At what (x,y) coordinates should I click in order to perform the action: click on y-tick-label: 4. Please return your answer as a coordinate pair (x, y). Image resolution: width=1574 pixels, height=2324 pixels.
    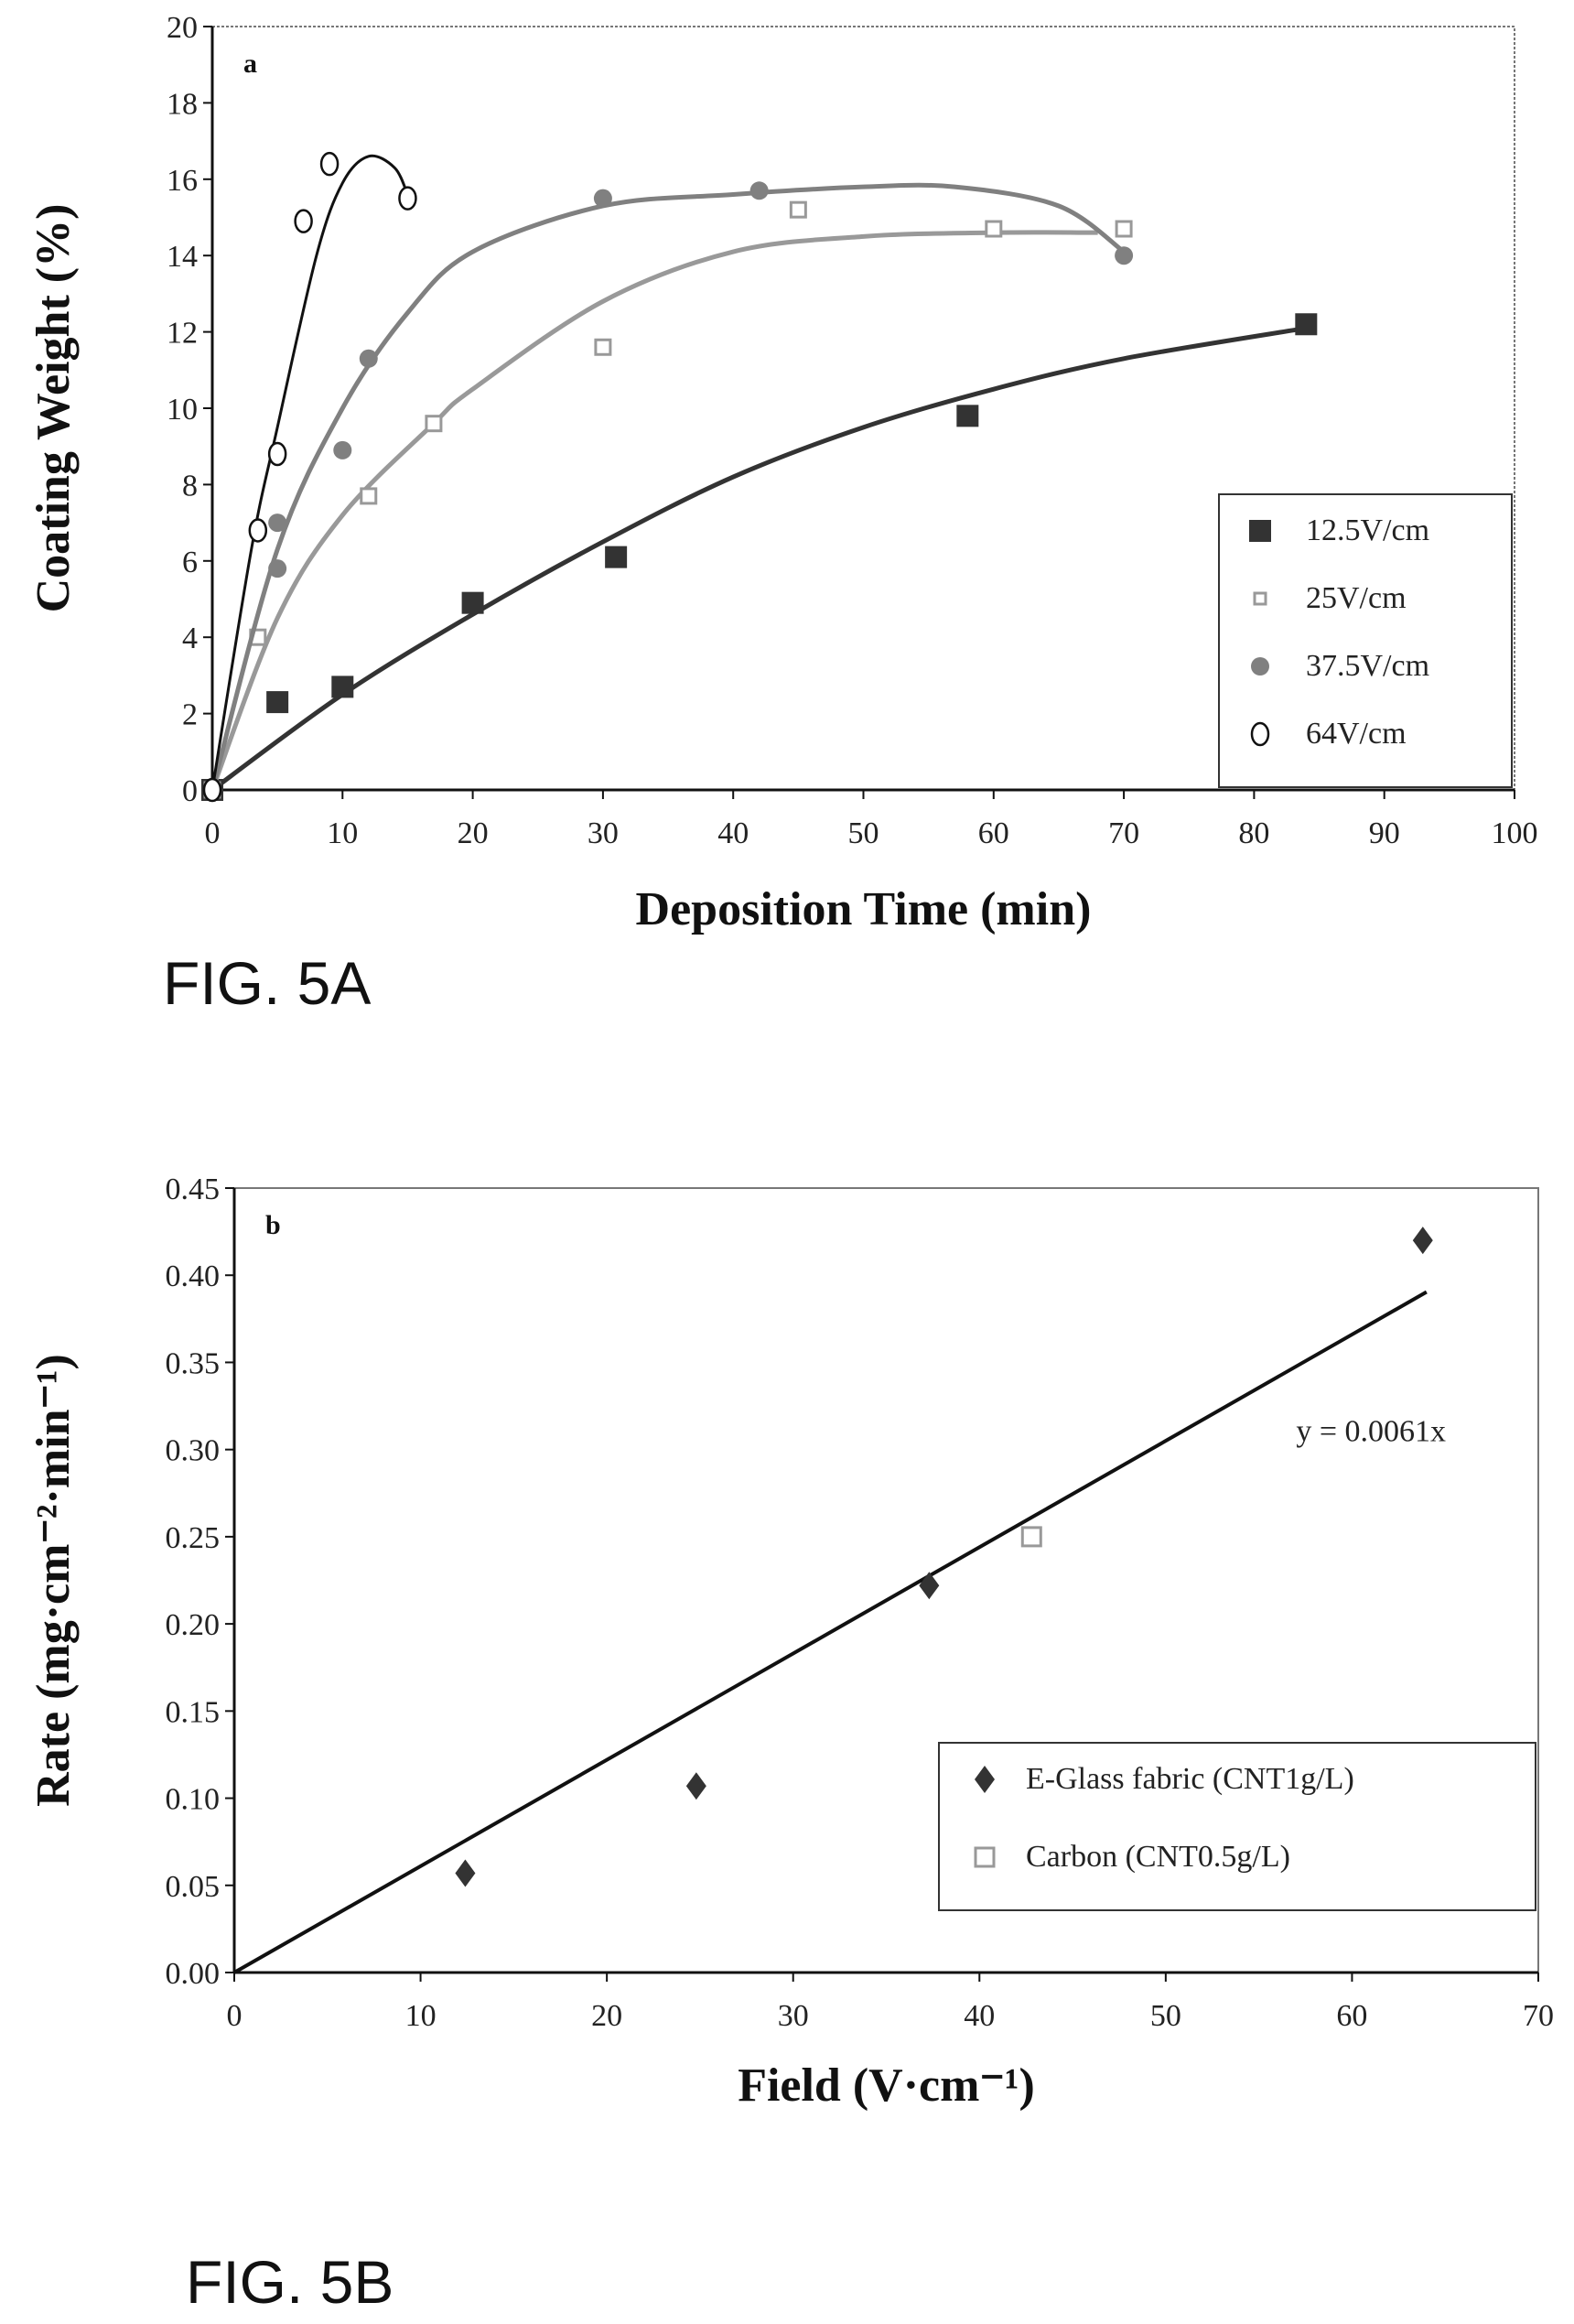
    Looking at the image, I should click on (190, 638).